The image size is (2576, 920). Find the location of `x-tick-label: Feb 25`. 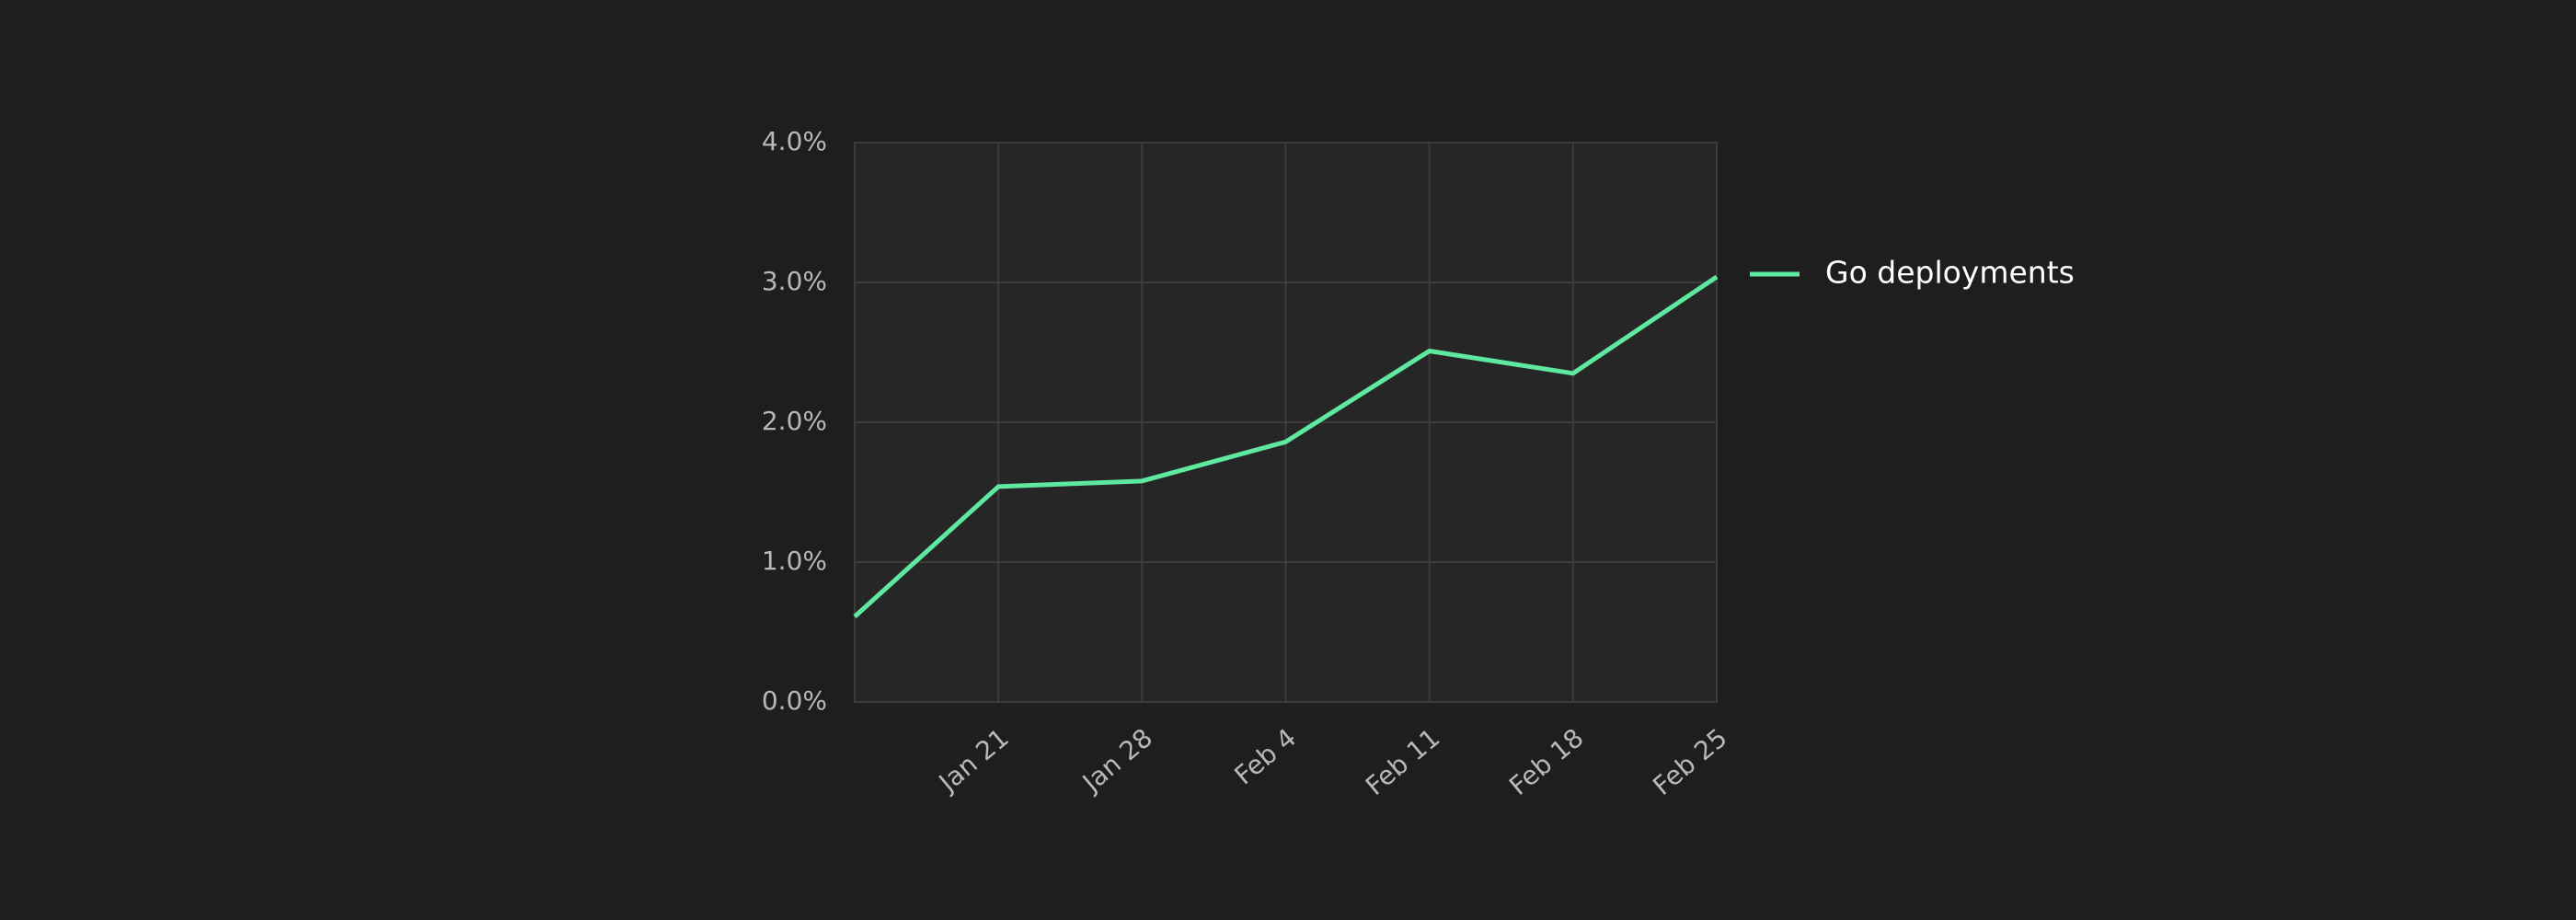

x-tick-label: Feb 25 is located at coordinates (1689, 761).